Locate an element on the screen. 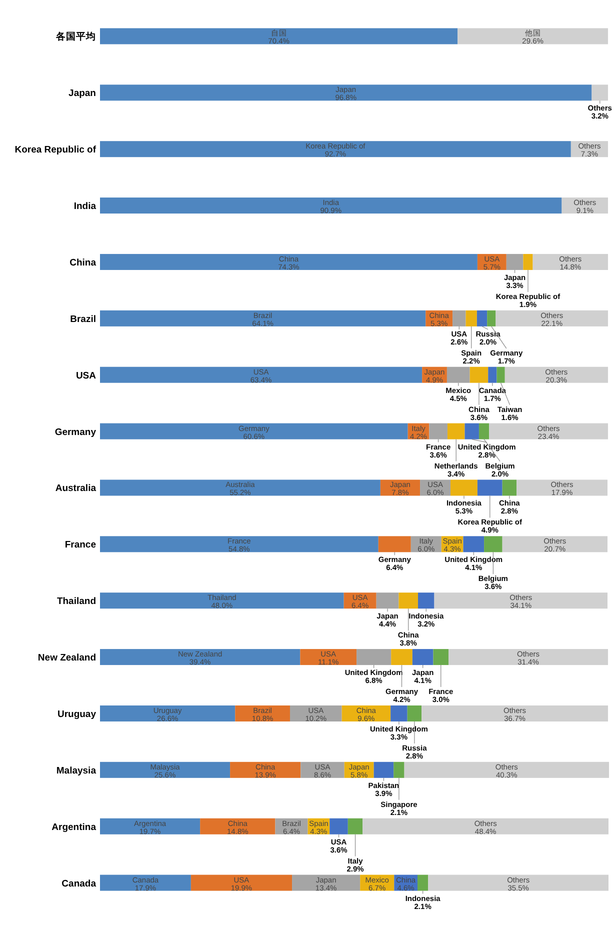  y-tick-label: New Zealand is located at coordinates (67, 658).